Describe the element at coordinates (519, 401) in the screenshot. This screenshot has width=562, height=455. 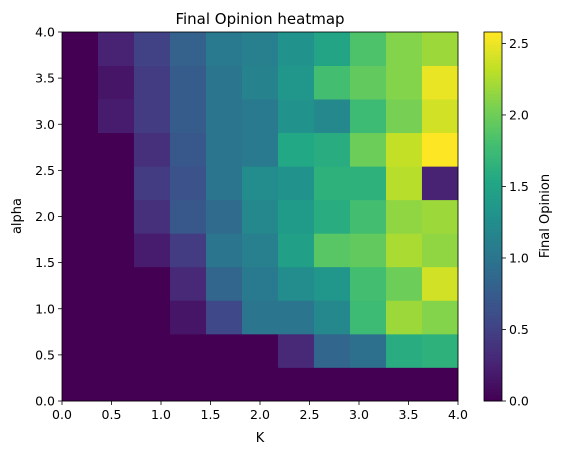
I see `colorbar-tick-label: 0.0` at that location.